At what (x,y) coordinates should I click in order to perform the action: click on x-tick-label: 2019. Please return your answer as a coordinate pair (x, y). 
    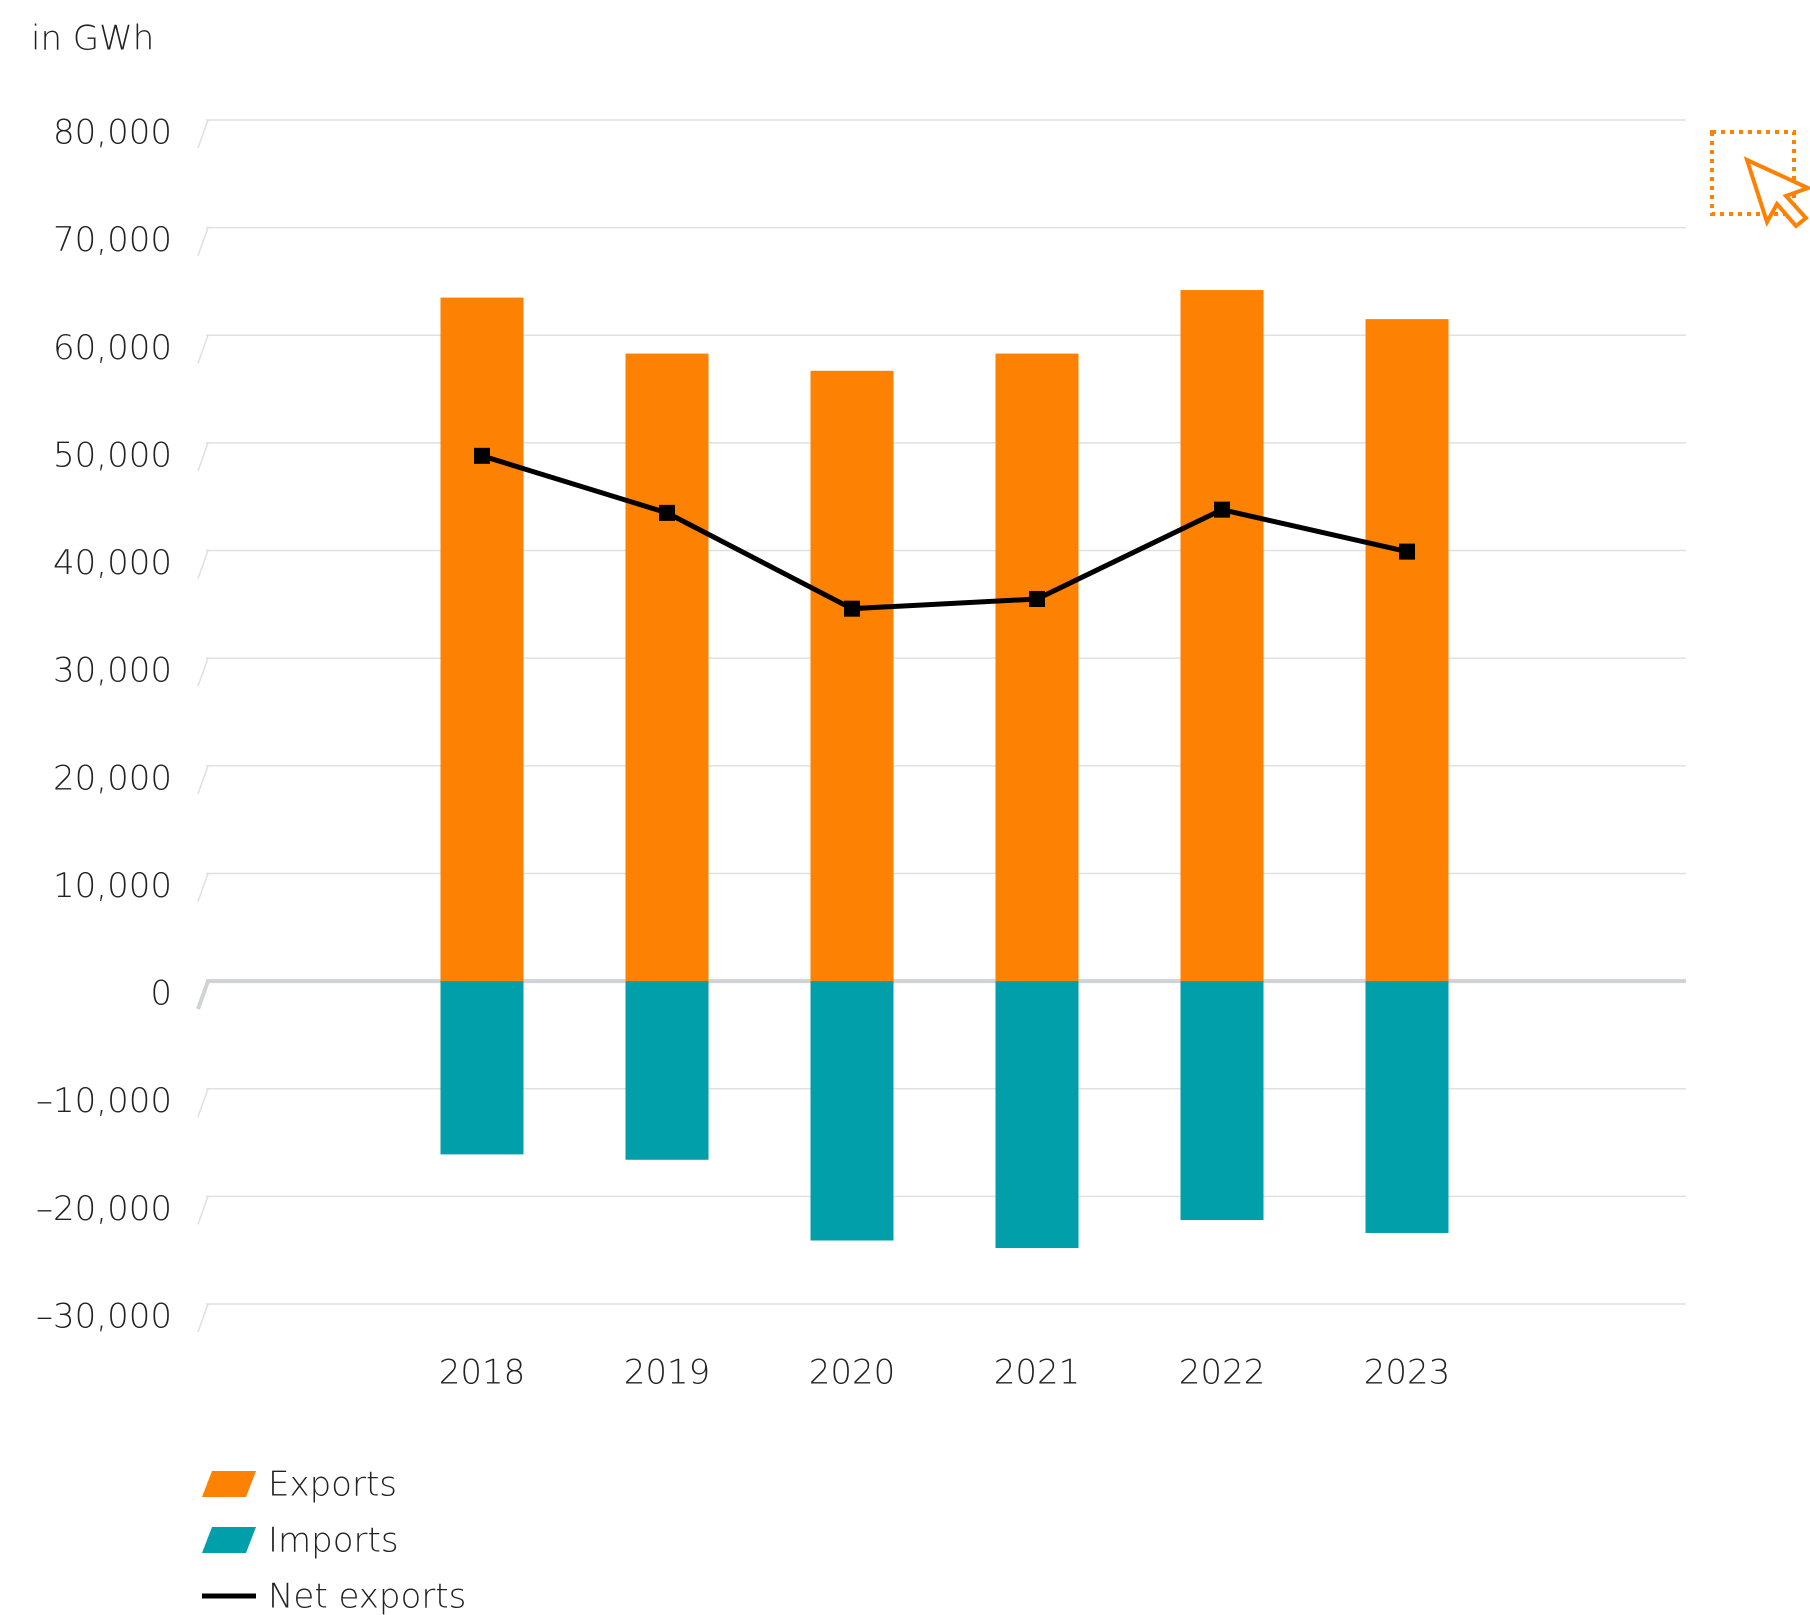
    Looking at the image, I should click on (667, 1373).